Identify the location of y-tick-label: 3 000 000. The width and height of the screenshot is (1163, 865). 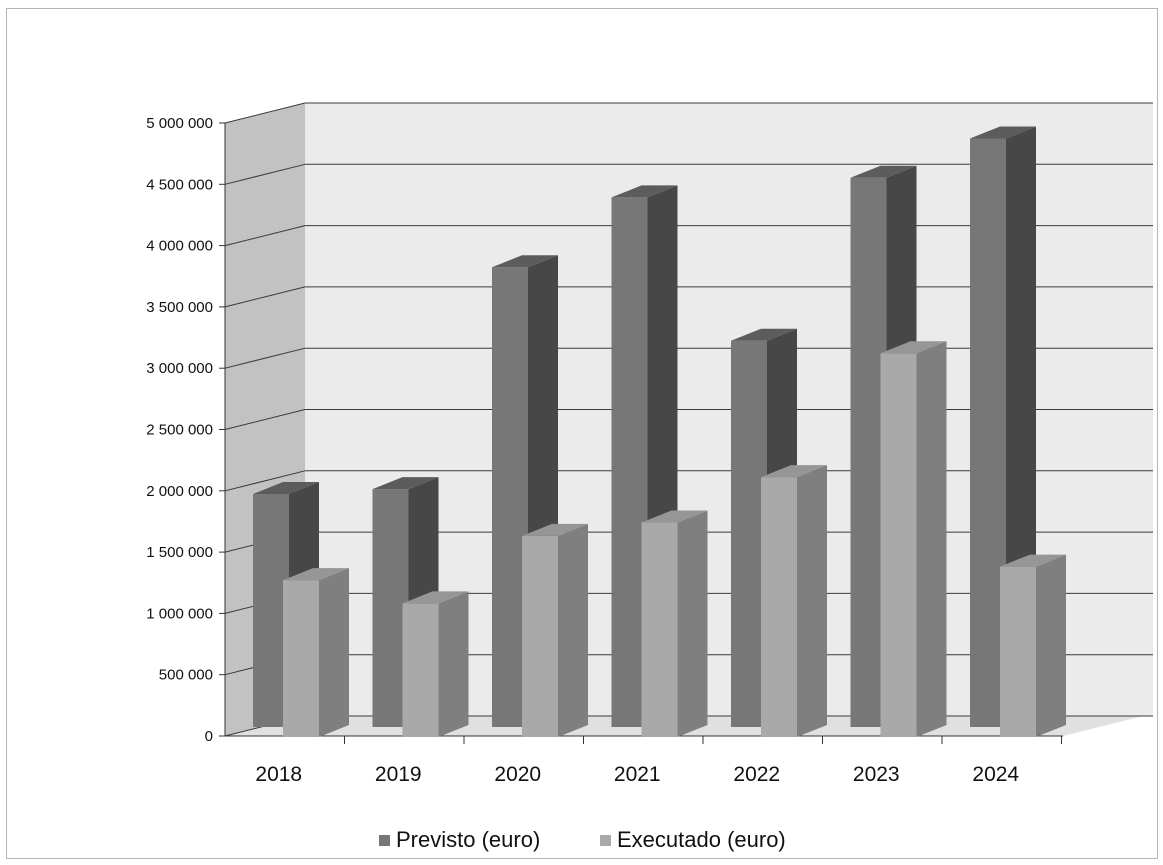
(179, 368).